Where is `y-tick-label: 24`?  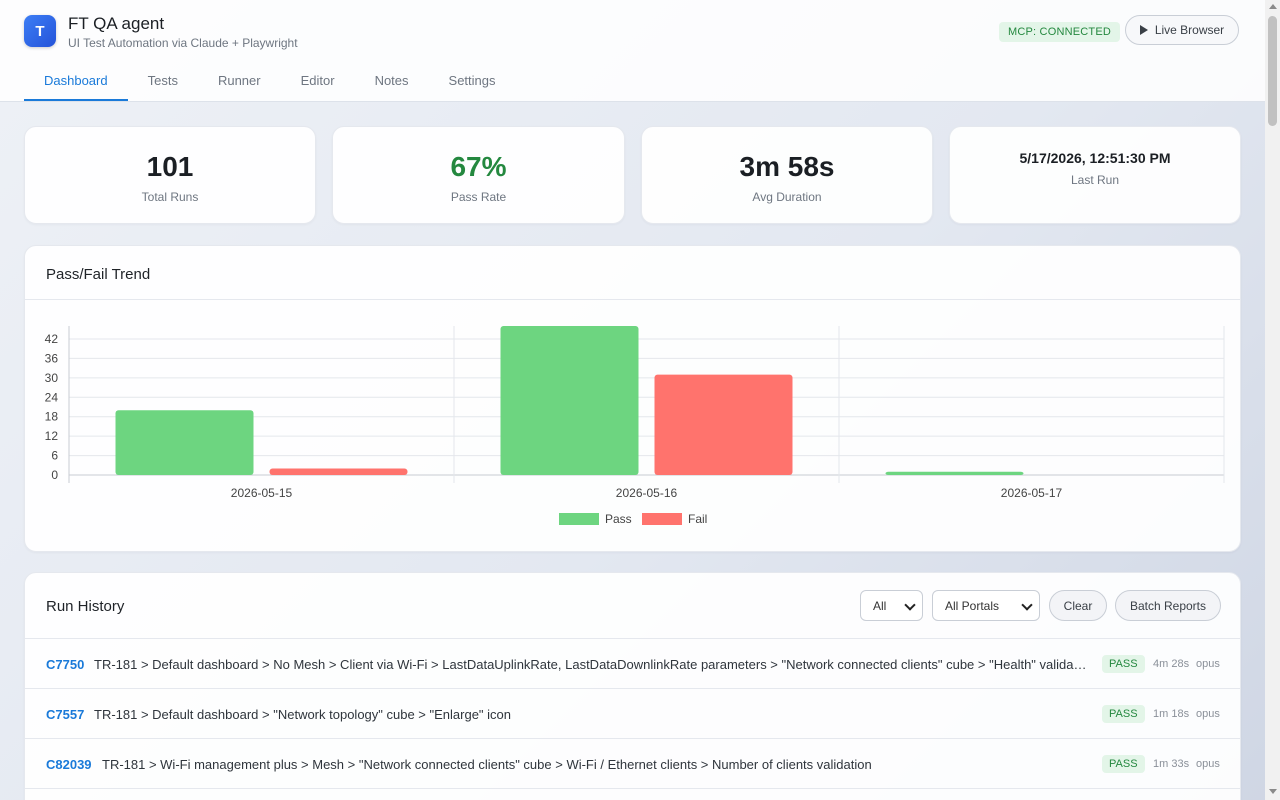
y-tick-label: 24 is located at coordinates (52, 397).